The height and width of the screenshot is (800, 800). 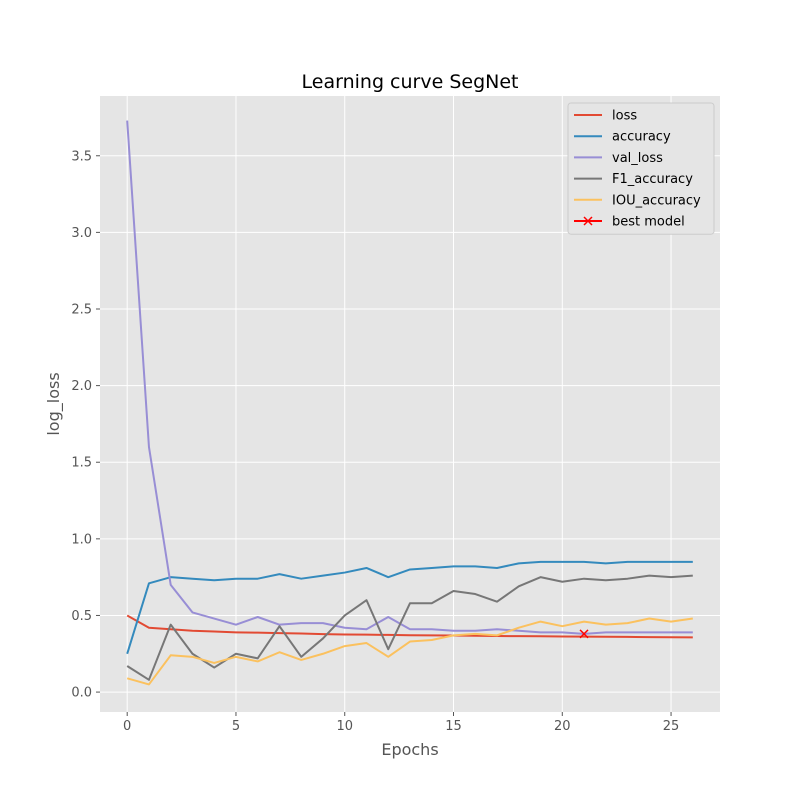 What do you see at coordinates (54, 403) in the screenshot?
I see `y-axis-label: log_loss` at bounding box center [54, 403].